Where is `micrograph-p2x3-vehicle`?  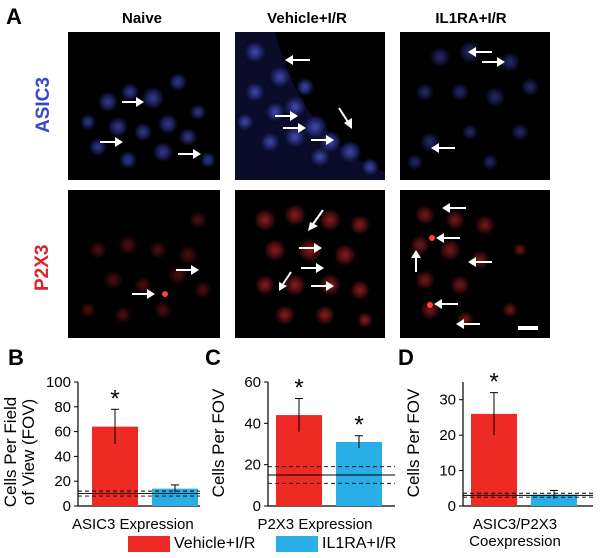
micrograph-p2x3-vehicle is located at coordinates (310, 264).